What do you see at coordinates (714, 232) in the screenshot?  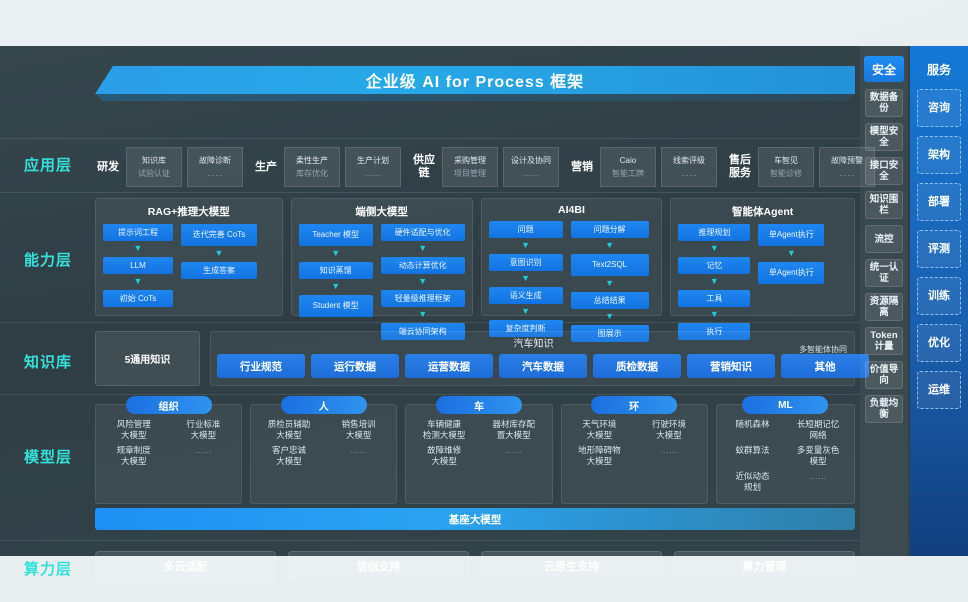 I see `capability-node: 推理规划` at bounding box center [714, 232].